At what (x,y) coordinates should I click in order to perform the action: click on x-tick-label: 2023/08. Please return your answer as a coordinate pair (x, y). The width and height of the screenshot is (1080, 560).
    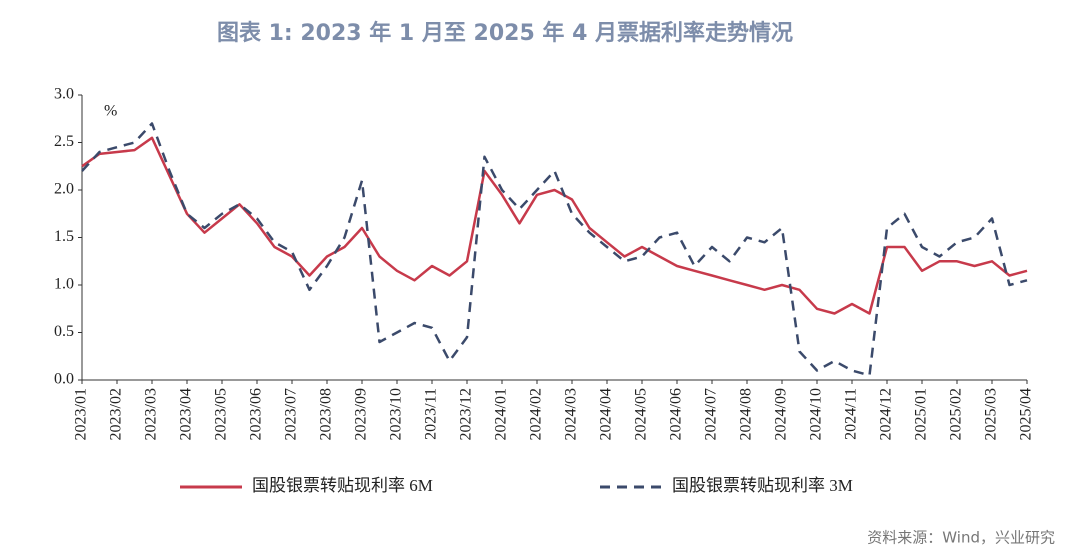
    Looking at the image, I should click on (326, 414).